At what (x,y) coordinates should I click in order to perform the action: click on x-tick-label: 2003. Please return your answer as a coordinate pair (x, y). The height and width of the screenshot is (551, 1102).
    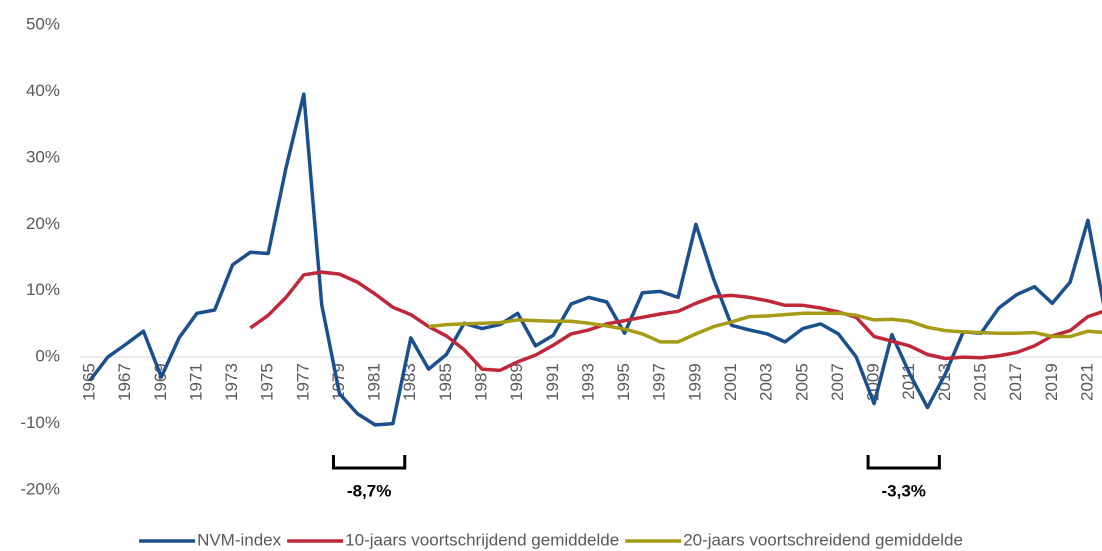
    Looking at the image, I should click on (766, 382).